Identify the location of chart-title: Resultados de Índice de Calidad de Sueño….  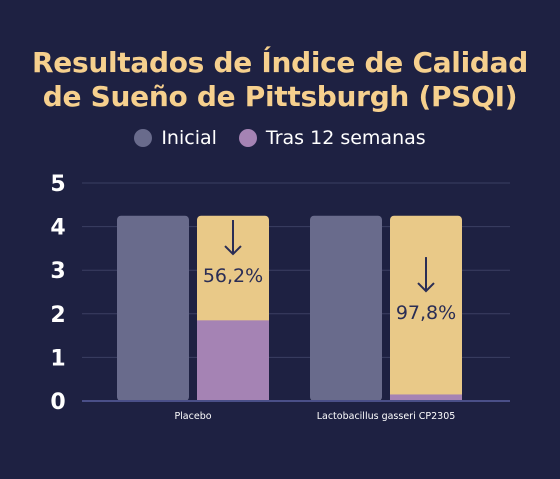
(280, 80).